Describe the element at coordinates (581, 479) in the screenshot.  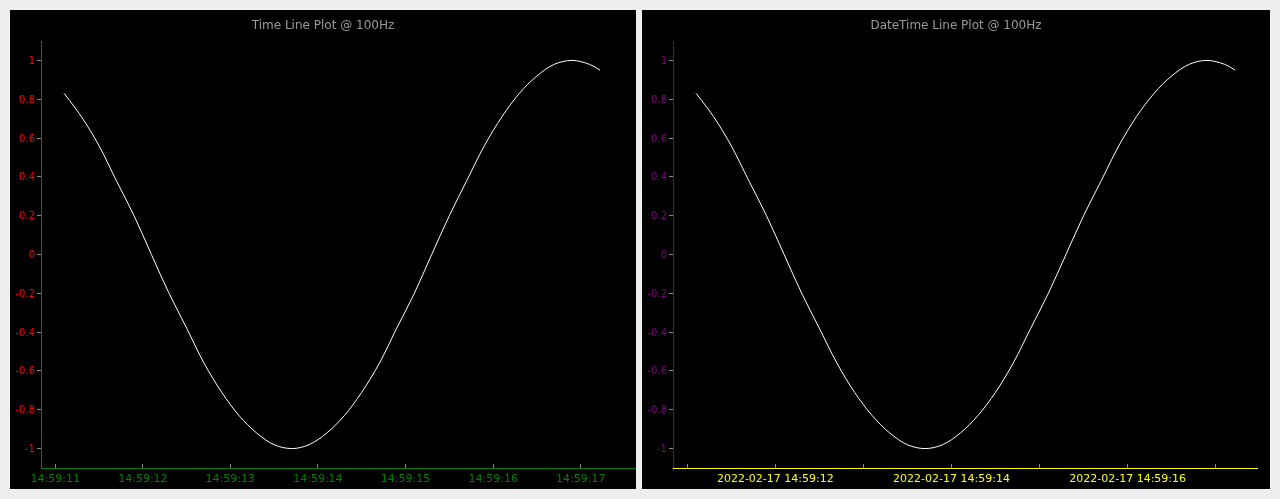
I see `x-tick-label: 14:59:17` at that location.